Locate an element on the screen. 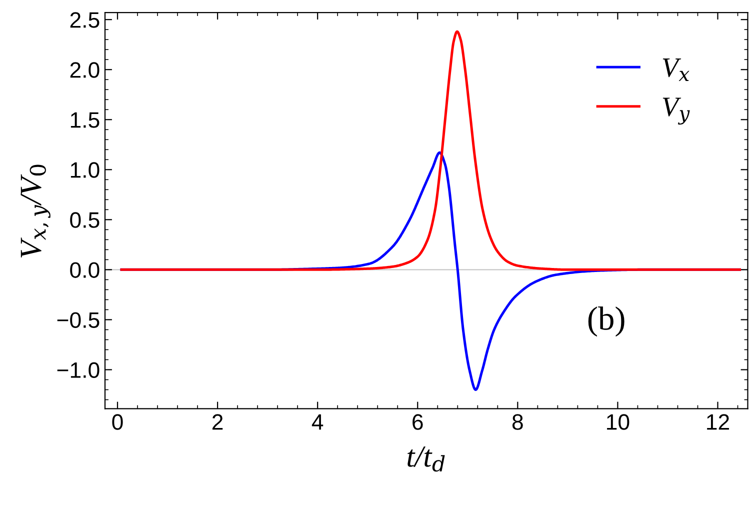 This screenshot has width=750, height=524. legend-label: V$_{x}$ is located at coordinates (676, 70).